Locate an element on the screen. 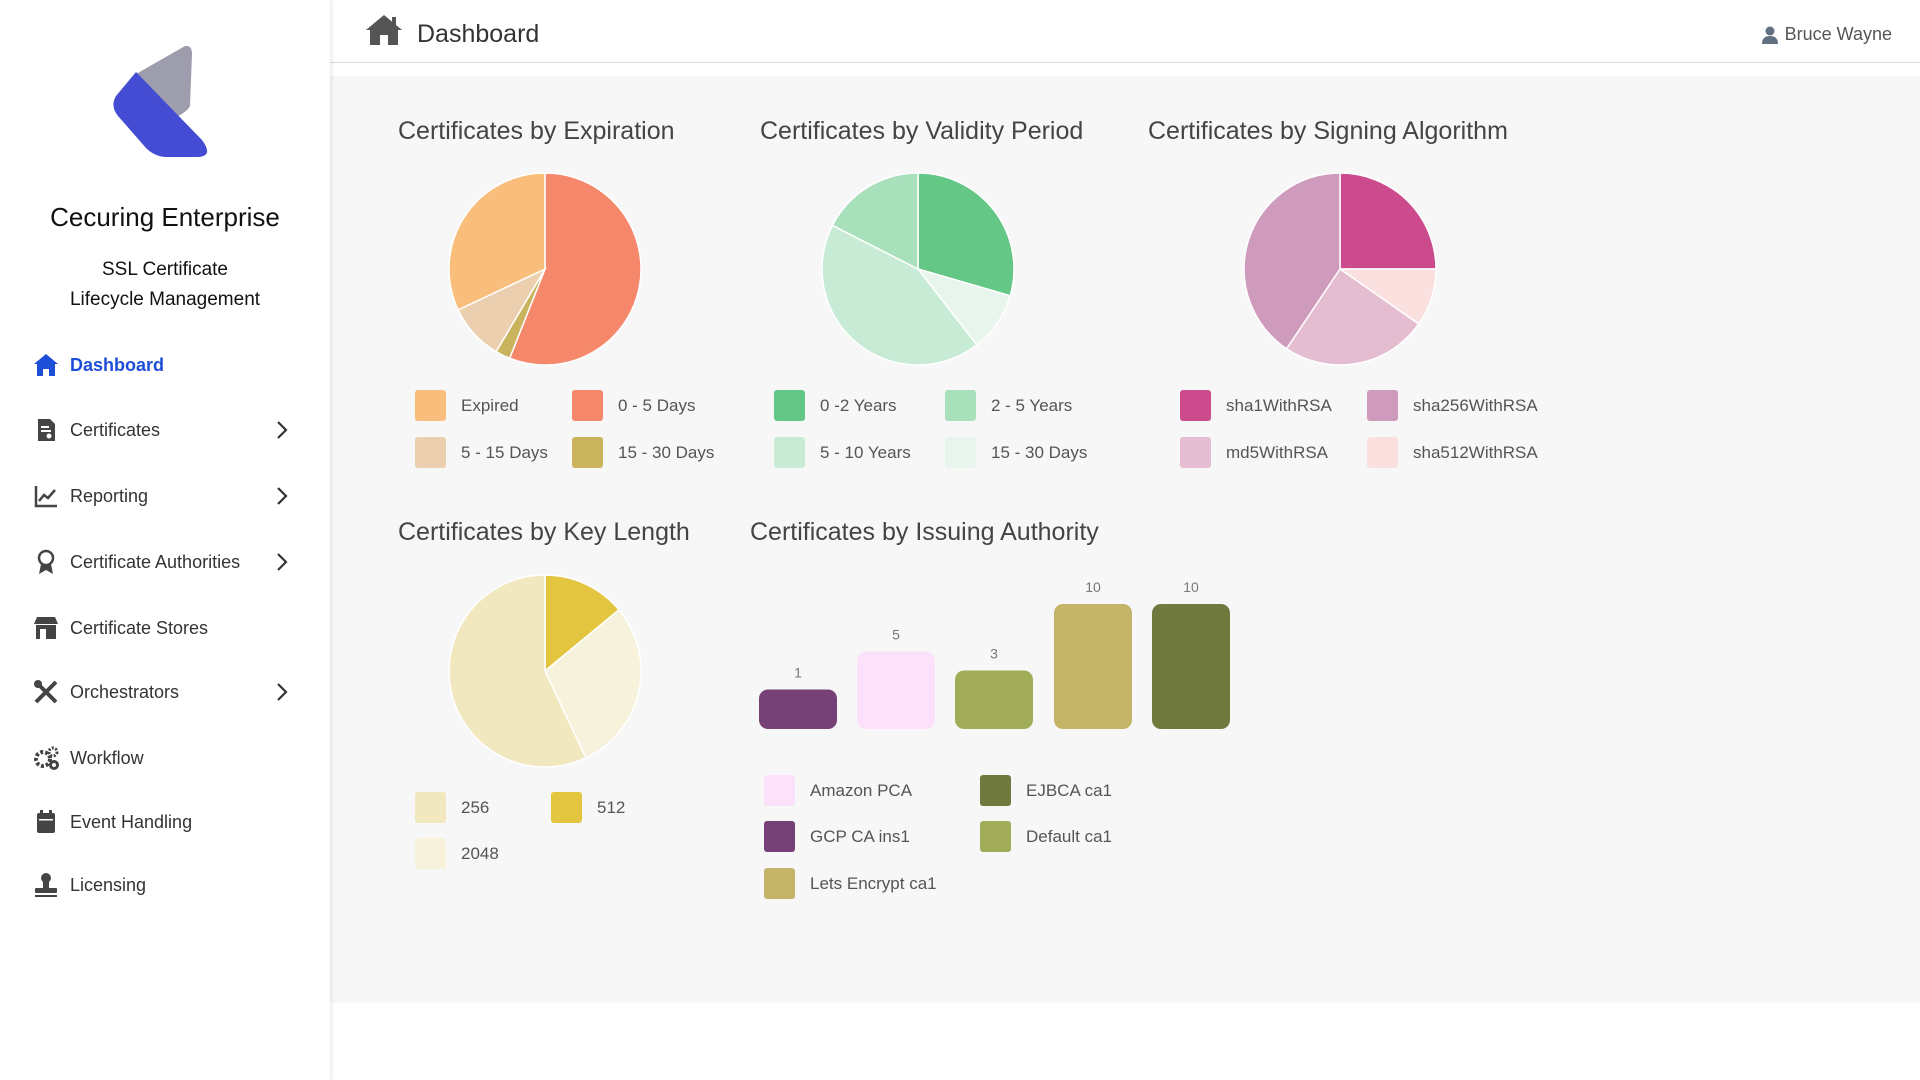 Image resolution: width=1920 pixels, height=1080 pixels. stamp-icon is located at coordinates (46, 885).